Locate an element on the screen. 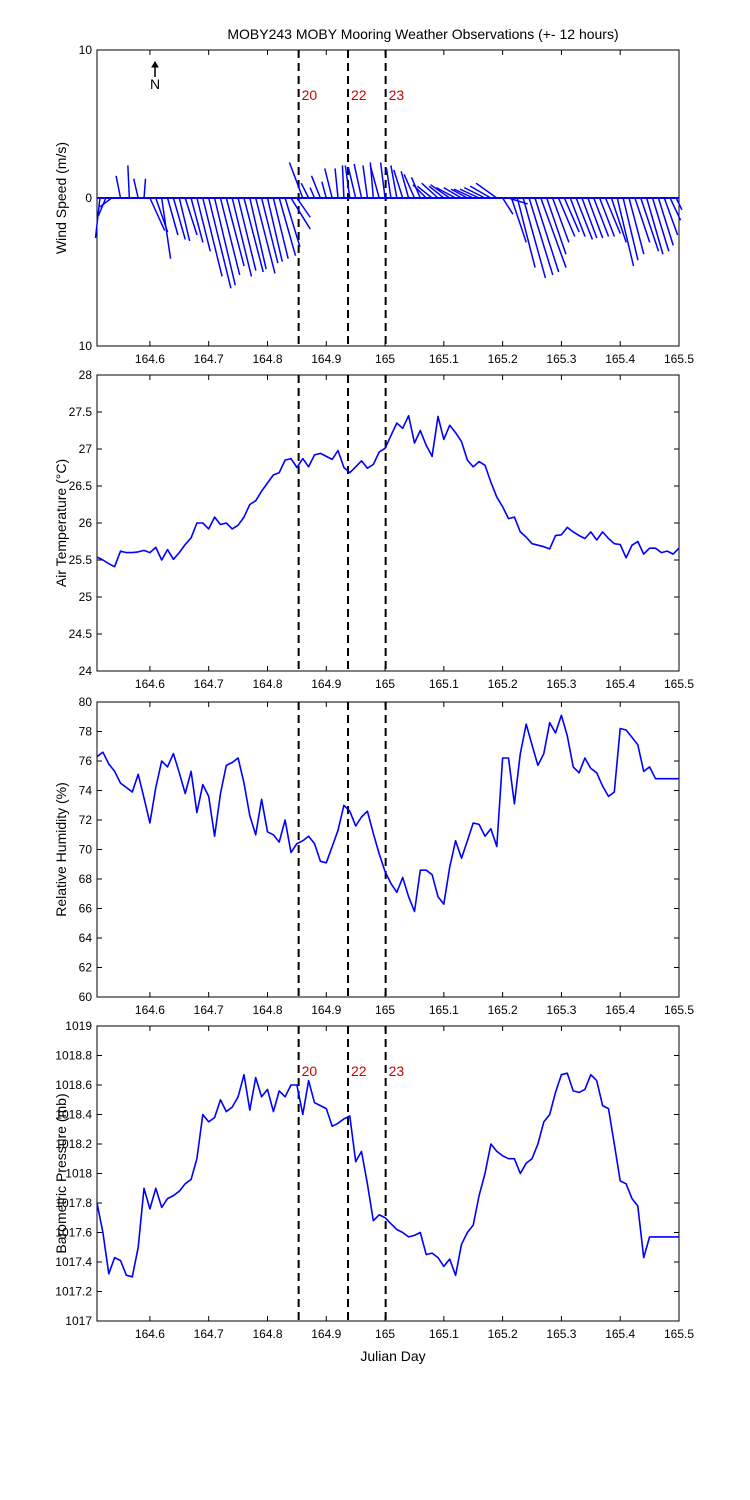  y-tick-label: 60 is located at coordinates (86, 997).